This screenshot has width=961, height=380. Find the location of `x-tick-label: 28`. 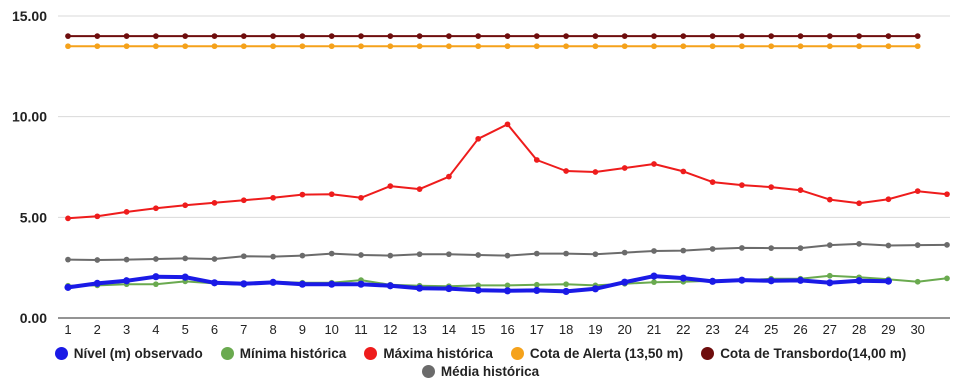

x-tick-label: 28 is located at coordinates (859, 329).